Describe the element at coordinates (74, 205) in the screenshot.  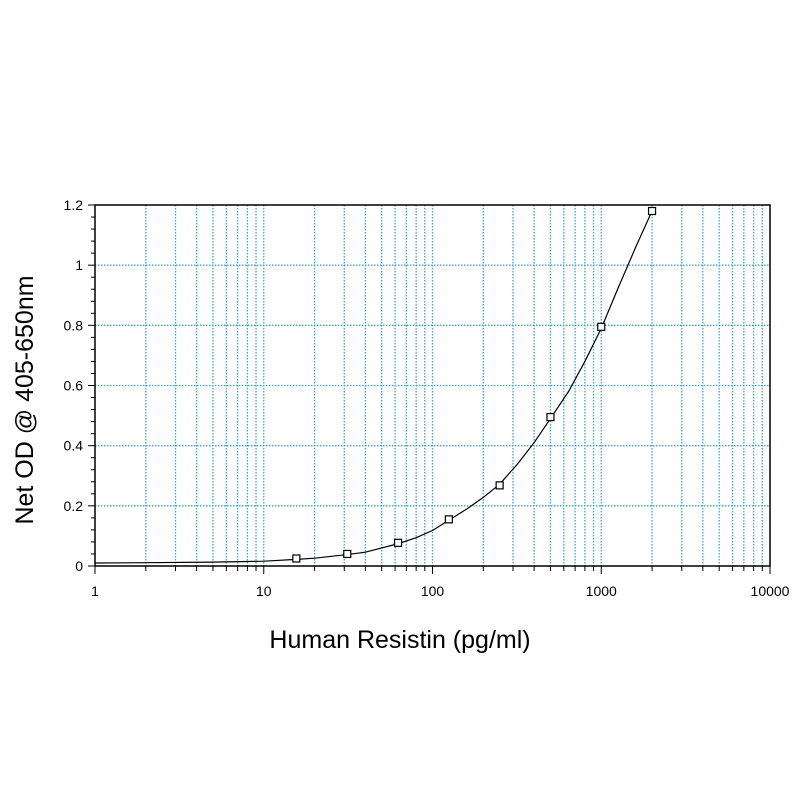
I see `y-tick-label: 1.2` at that location.